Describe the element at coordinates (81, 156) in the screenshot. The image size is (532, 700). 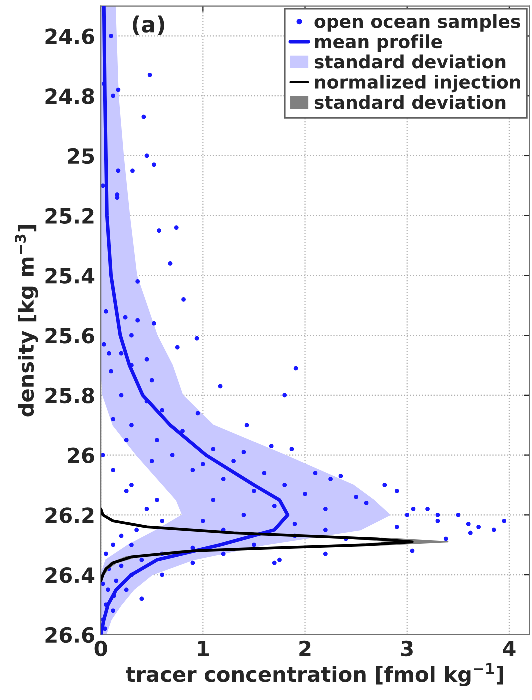
I see `y-tick-label: 25` at that location.